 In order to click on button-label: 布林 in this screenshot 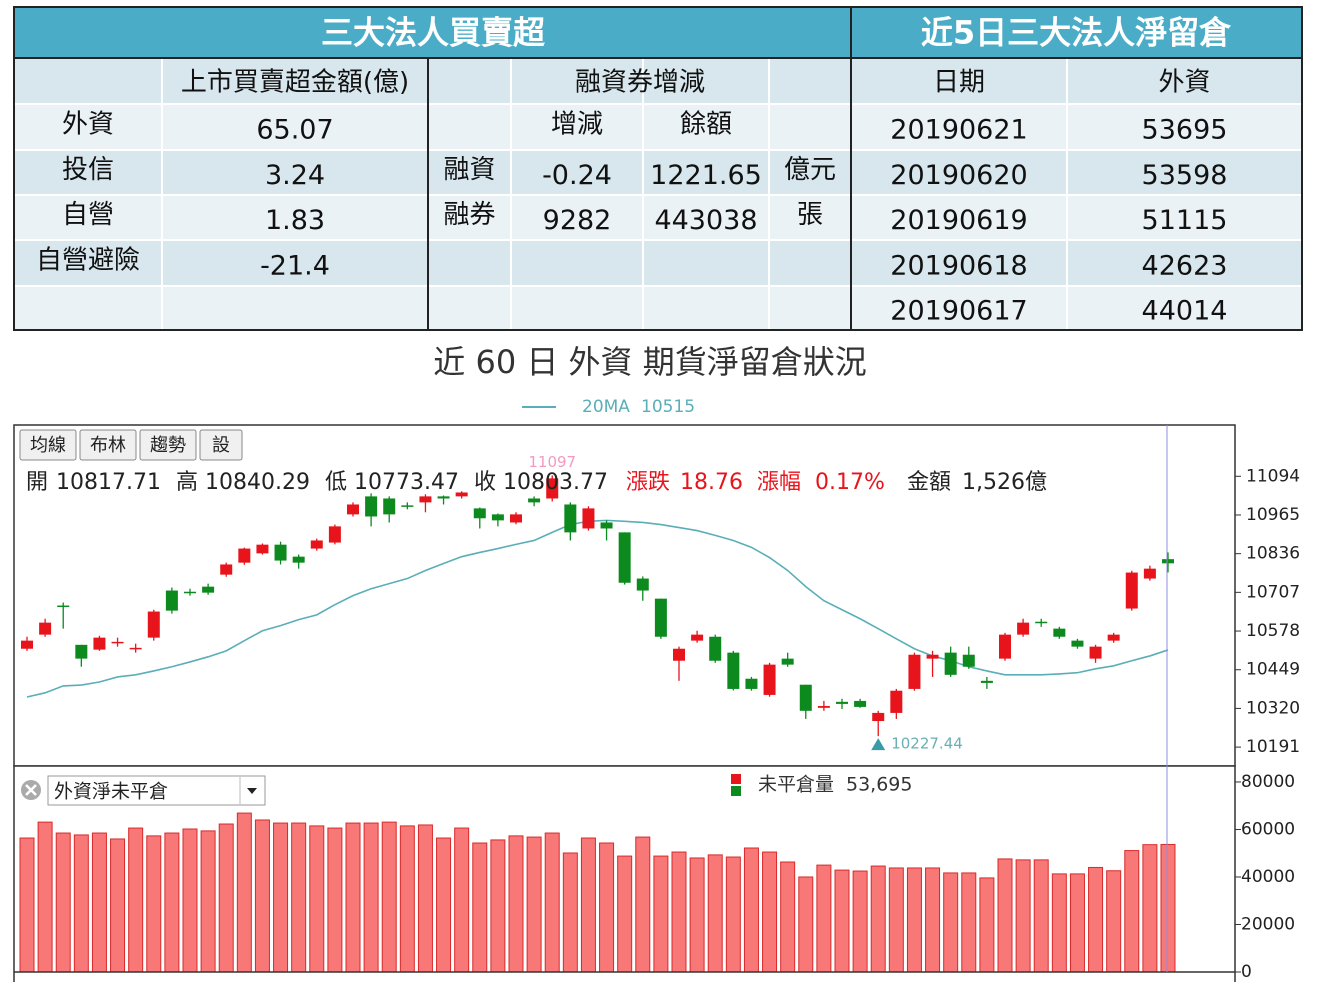, I will do `click(108, 445)`.